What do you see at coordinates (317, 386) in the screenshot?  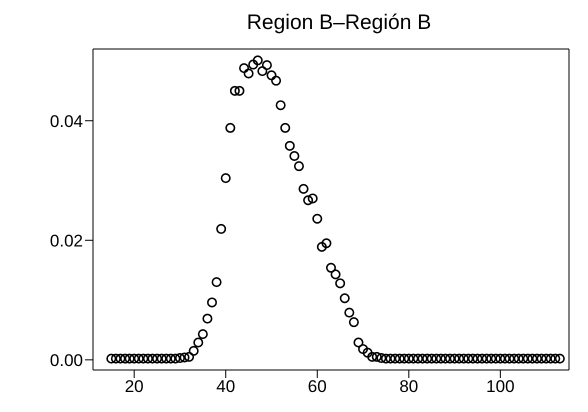 I see `x-tick-label: 60` at bounding box center [317, 386].